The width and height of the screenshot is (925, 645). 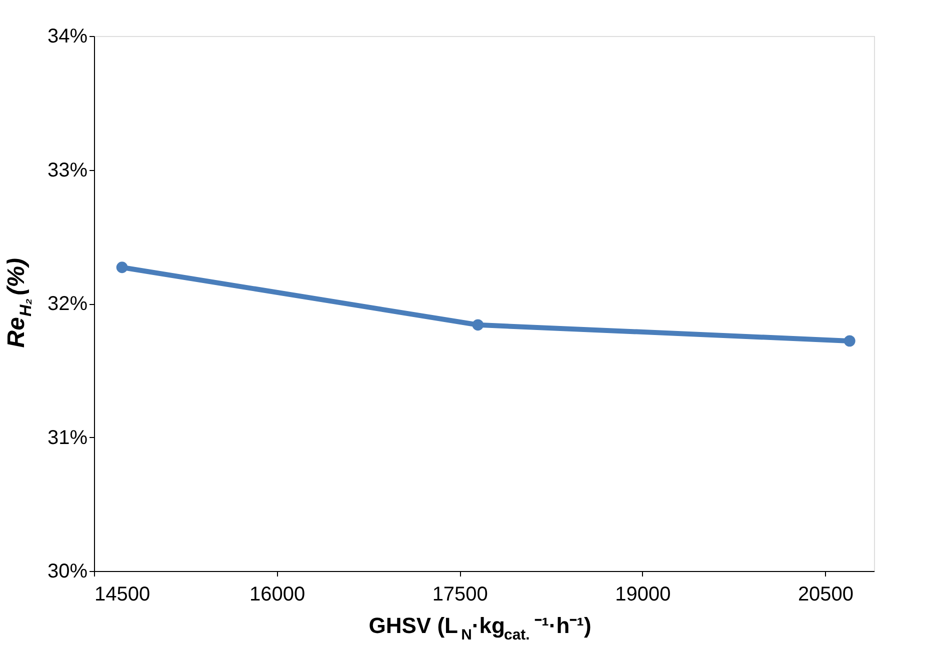 What do you see at coordinates (19, 303) in the screenshot?
I see `y-axis-title: ReH₂(%)` at bounding box center [19, 303].